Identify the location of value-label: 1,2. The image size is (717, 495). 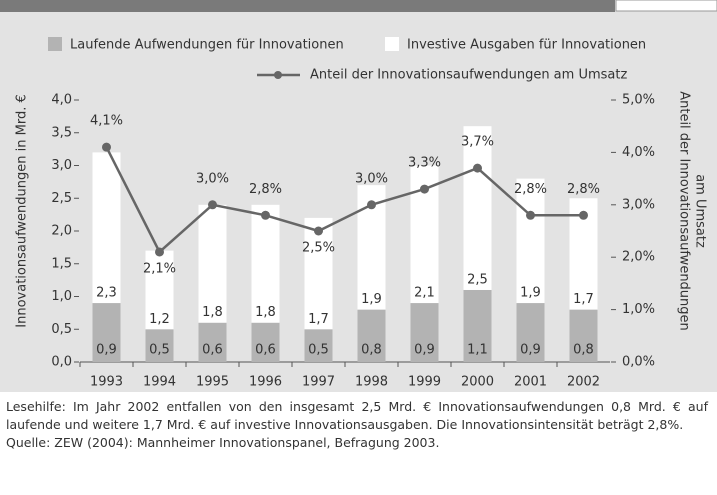
(159, 319).